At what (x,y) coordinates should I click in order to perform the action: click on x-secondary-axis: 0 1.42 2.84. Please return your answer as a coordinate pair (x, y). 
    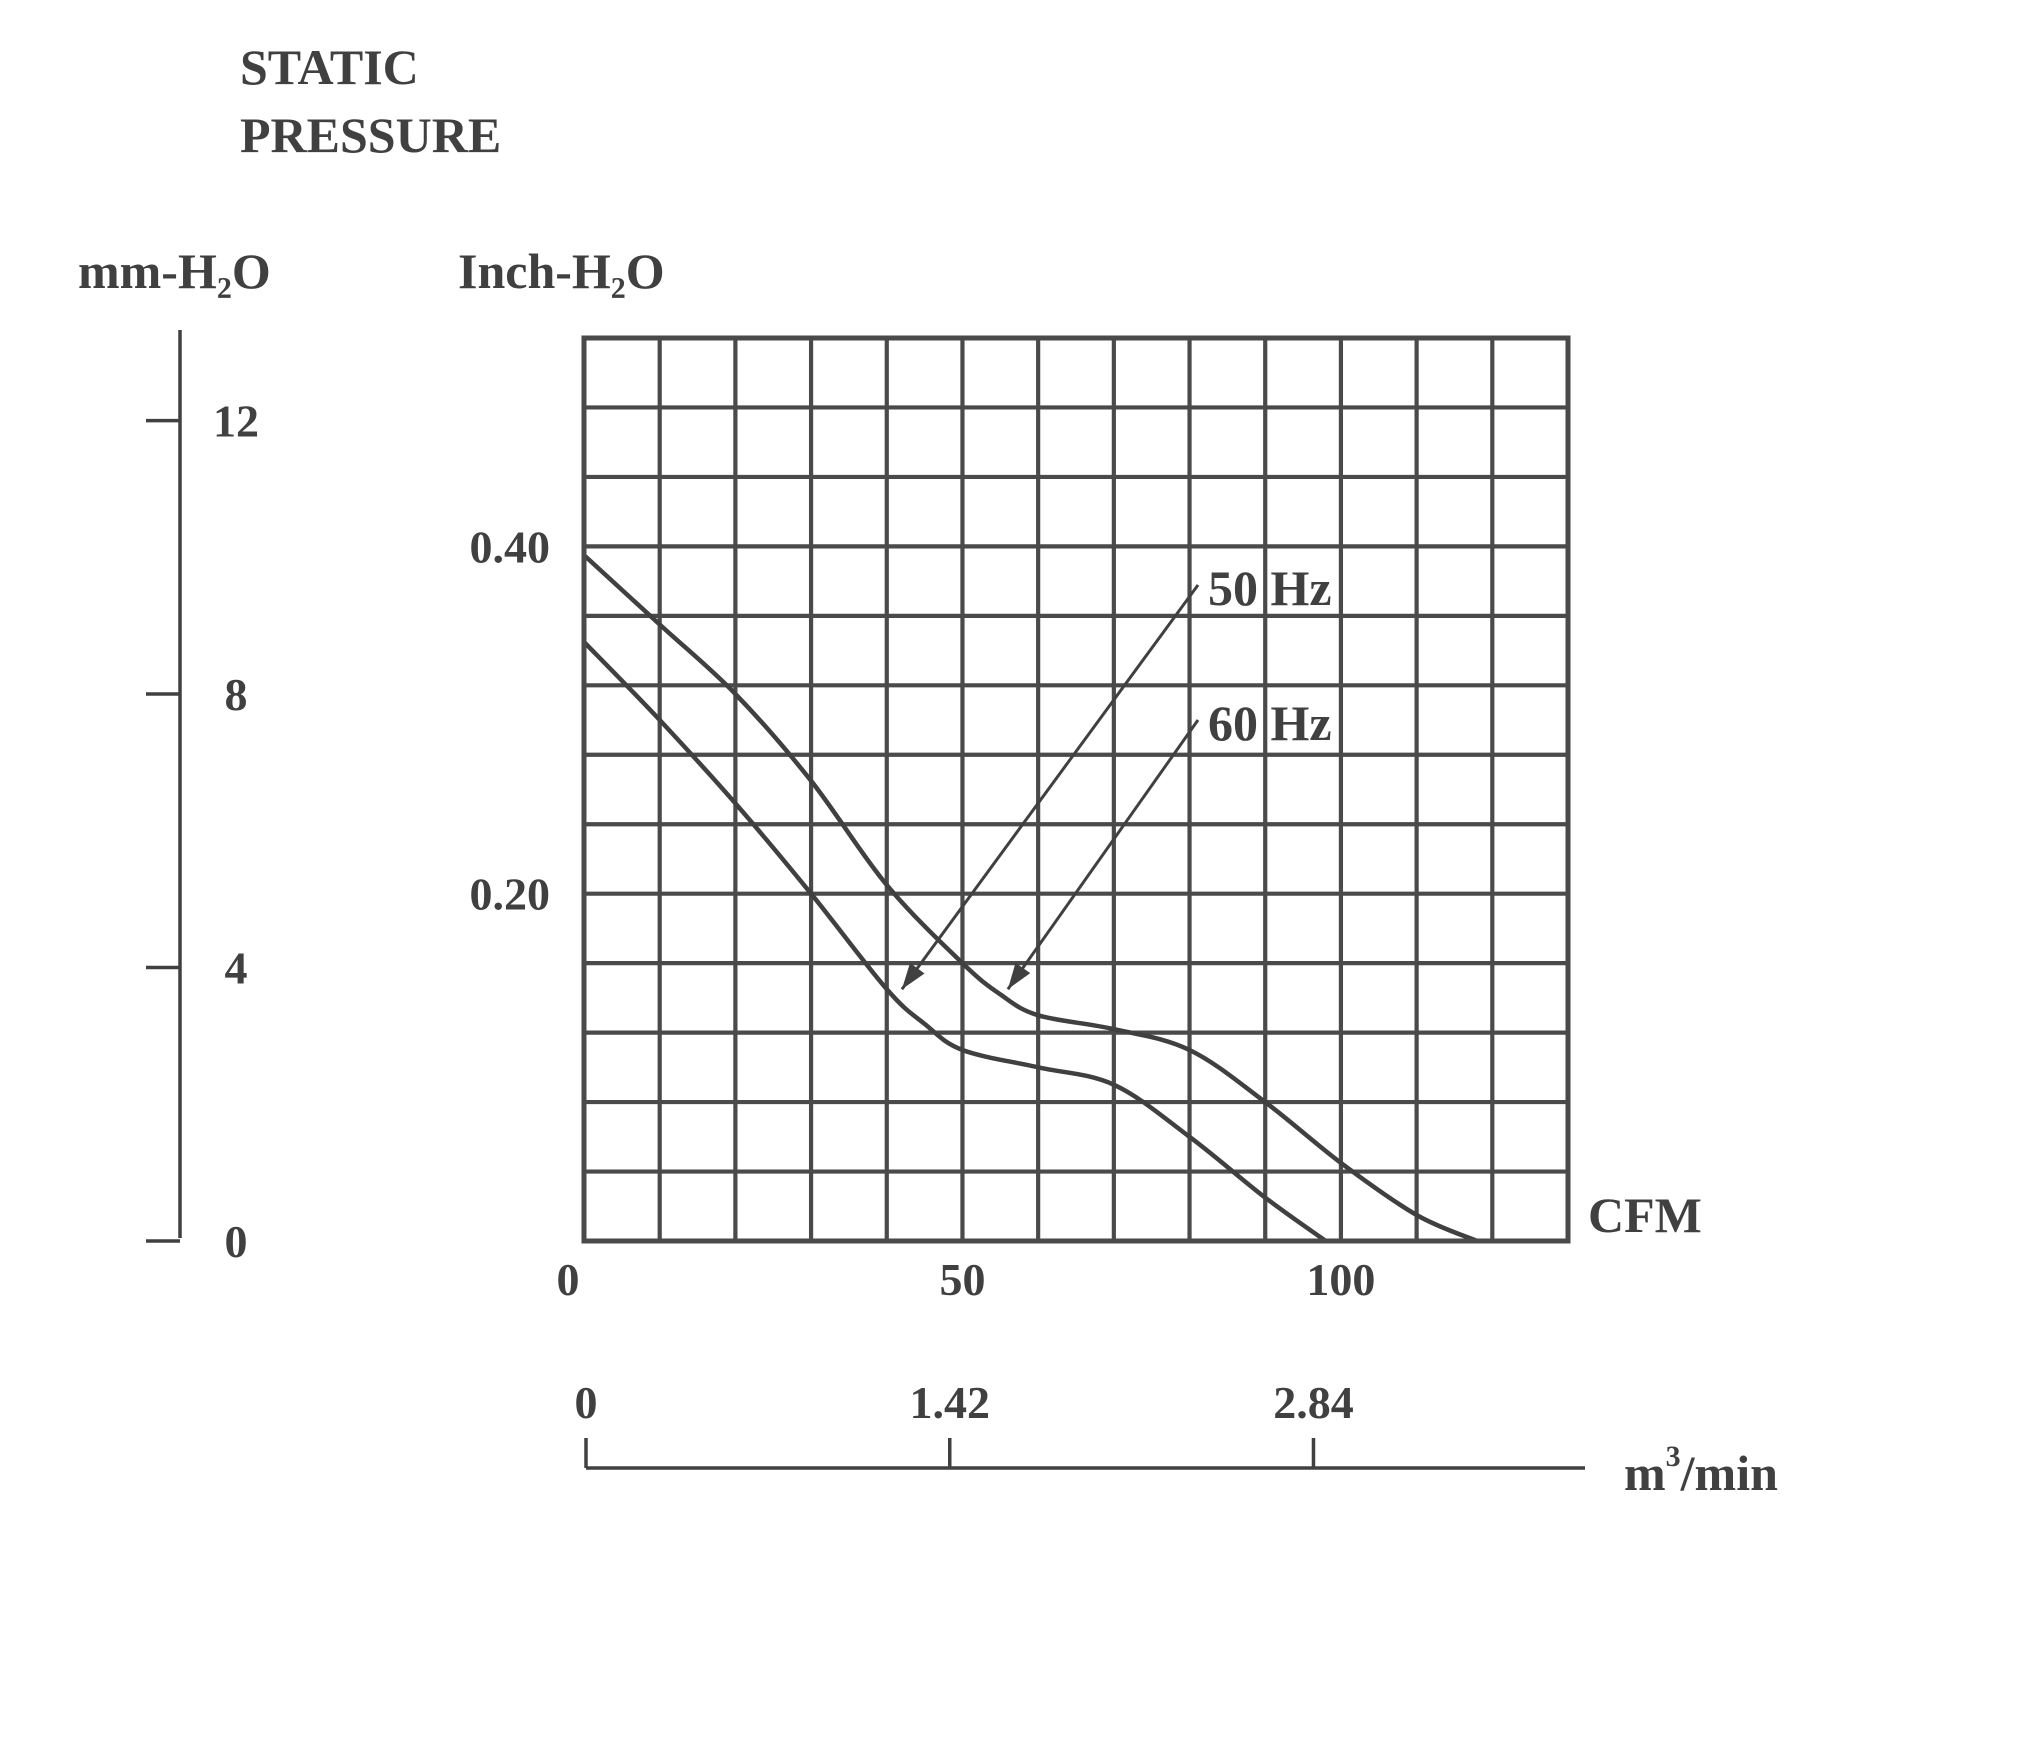
    Looking at the image, I should click on (1080, 1423).